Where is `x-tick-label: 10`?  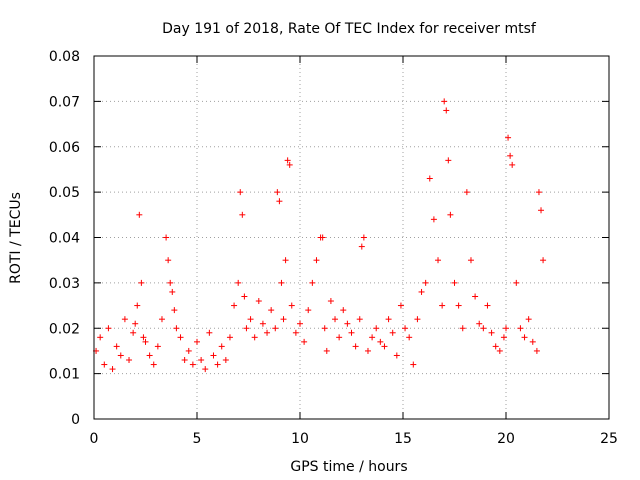
x-tick-label: 10 is located at coordinates (300, 439).